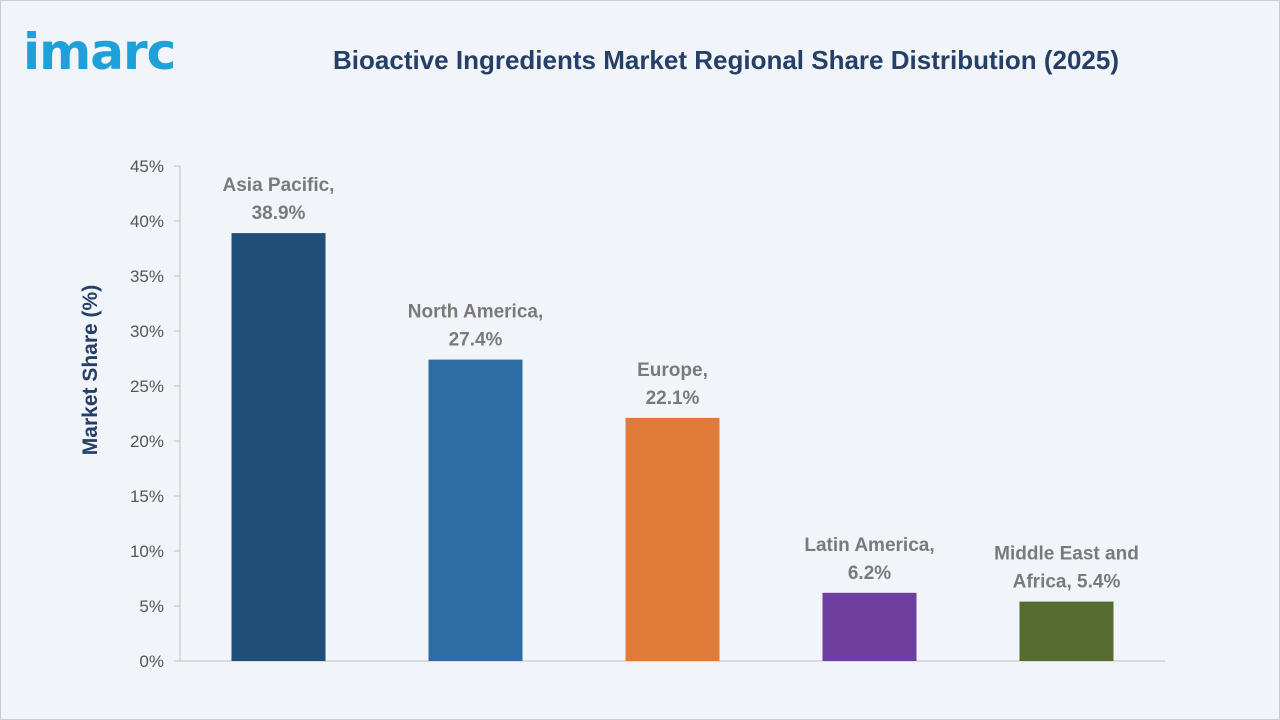 Image resolution: width=1280 pixels, height=720 pixels. Describe the element at coordinates (672, 384) in the screenshot. I see `data-label: Europe, 22.1%` at that location.